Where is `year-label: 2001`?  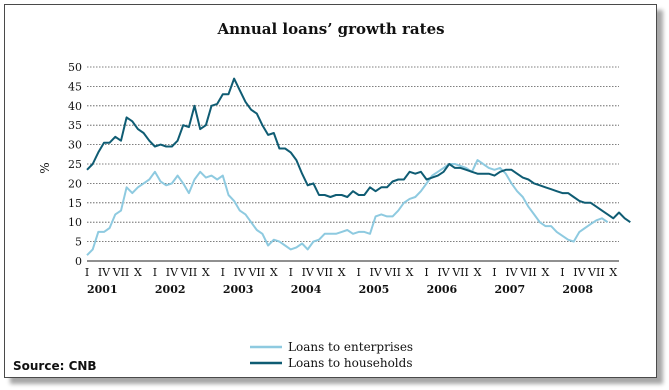 year-label: 2001 is located at coordinates (102, 289).